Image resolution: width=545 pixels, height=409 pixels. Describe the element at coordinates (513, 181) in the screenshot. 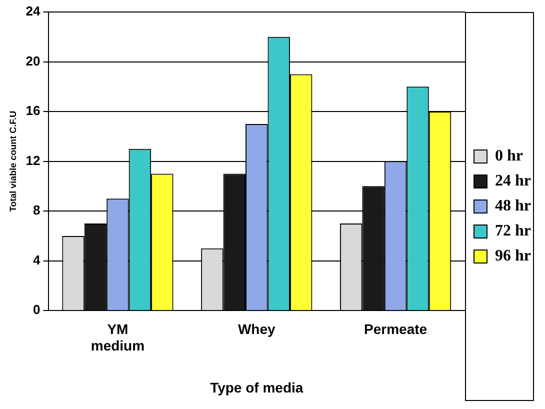

I see `legend-label: 24 hr` at that location.